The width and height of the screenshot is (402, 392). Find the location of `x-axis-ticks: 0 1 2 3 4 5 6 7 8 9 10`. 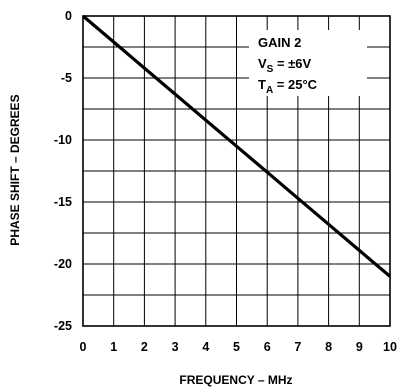

x-axis-ticks: 0 1 2 3 4 5 6 7 8 9 10 is located at coordinates (238, 347).